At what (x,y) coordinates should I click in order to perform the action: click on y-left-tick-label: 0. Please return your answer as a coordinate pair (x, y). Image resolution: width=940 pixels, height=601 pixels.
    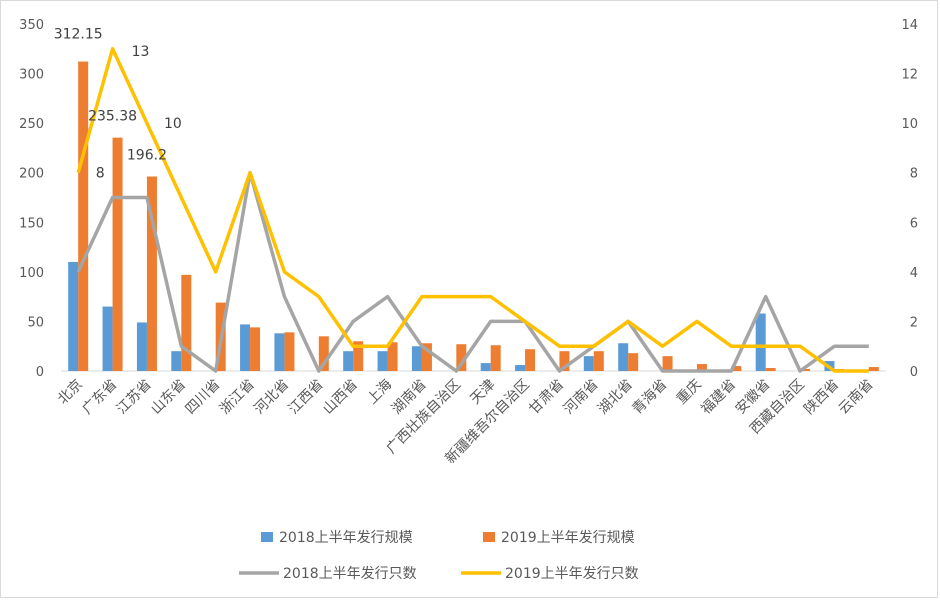
    Looking at the image, I should click on (40, 372).